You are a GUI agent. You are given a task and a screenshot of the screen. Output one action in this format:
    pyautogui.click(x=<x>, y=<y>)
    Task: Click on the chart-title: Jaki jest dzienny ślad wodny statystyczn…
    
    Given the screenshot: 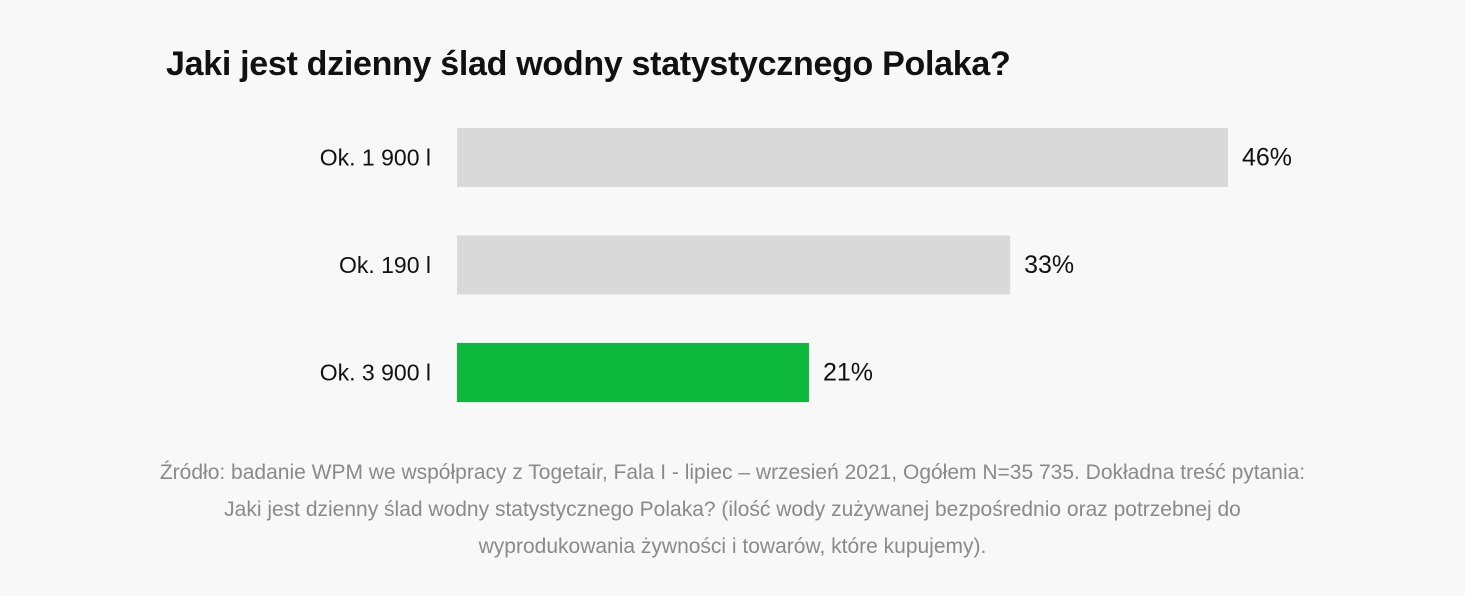 What is the action you would take?
    pyautogui.click(x=588, y=64)
    